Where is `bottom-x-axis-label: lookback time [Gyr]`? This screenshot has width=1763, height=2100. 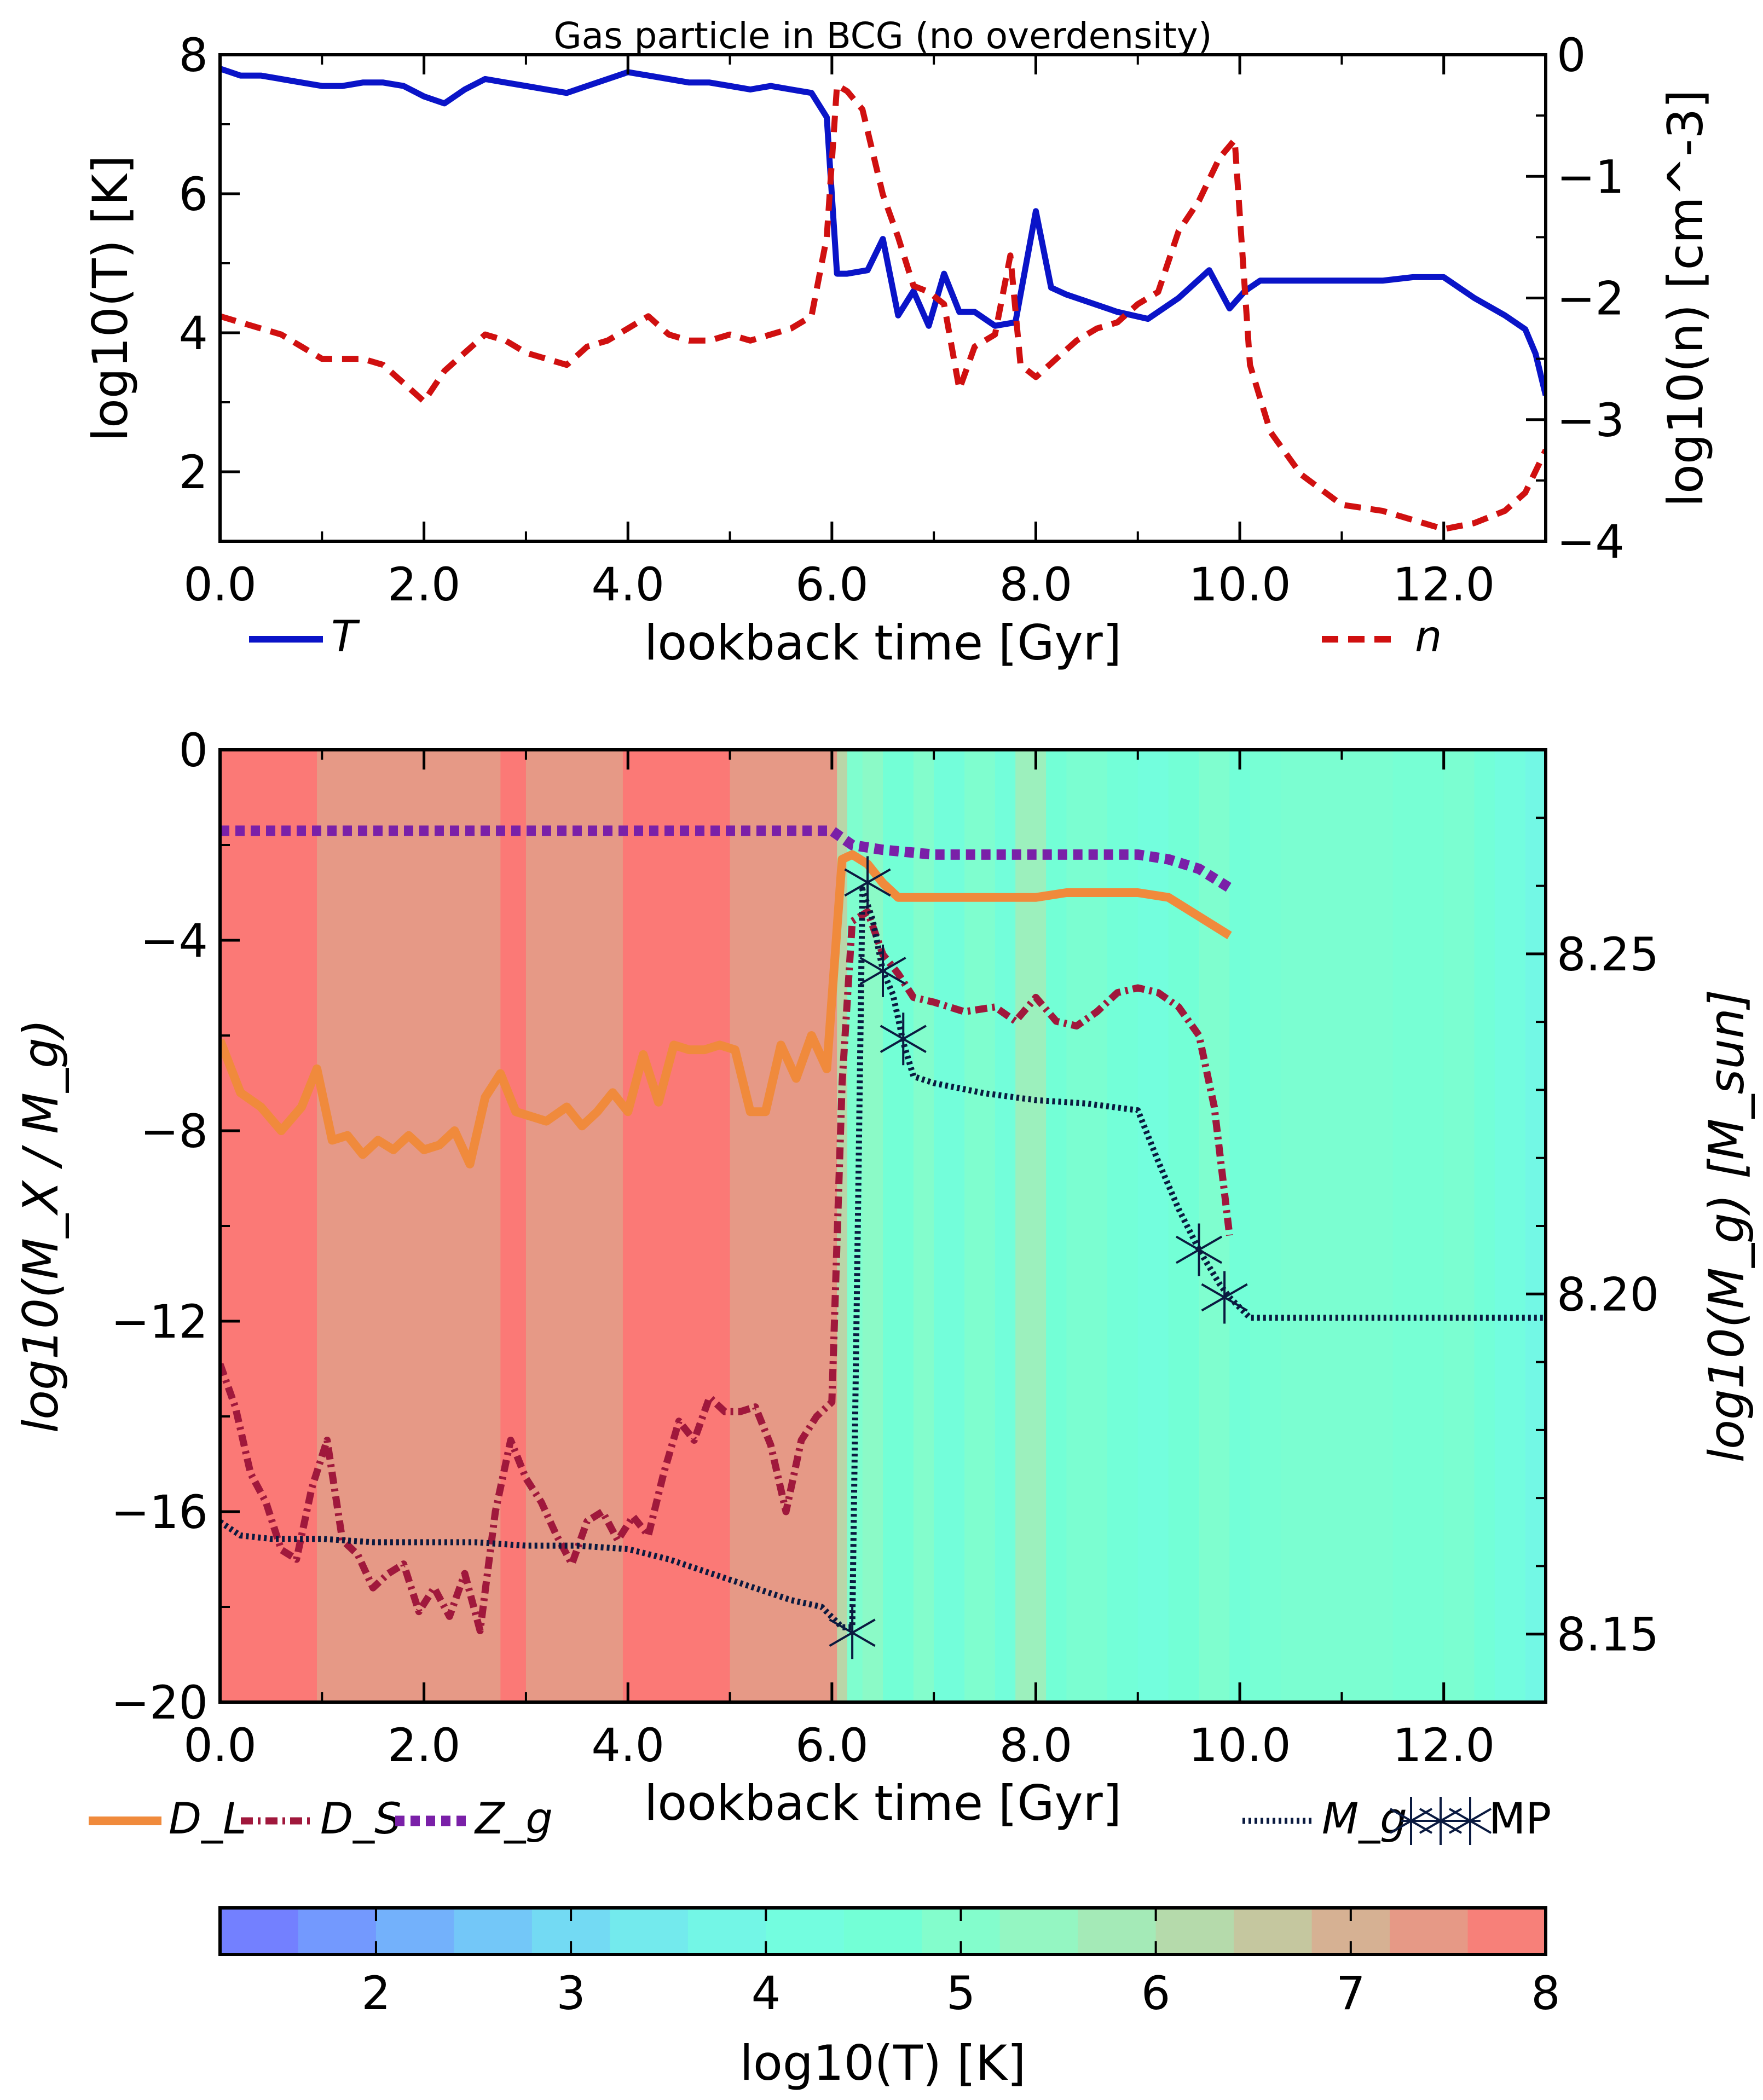
bottom-x-axis-label: lookback time [Gyr] is located at coordinates (883, 1803).